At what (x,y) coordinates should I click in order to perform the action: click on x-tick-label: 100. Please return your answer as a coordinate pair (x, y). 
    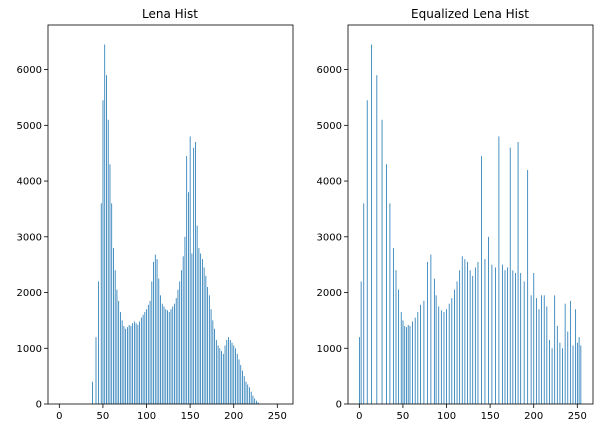
    Looking at the image, I should click on (446, 416).